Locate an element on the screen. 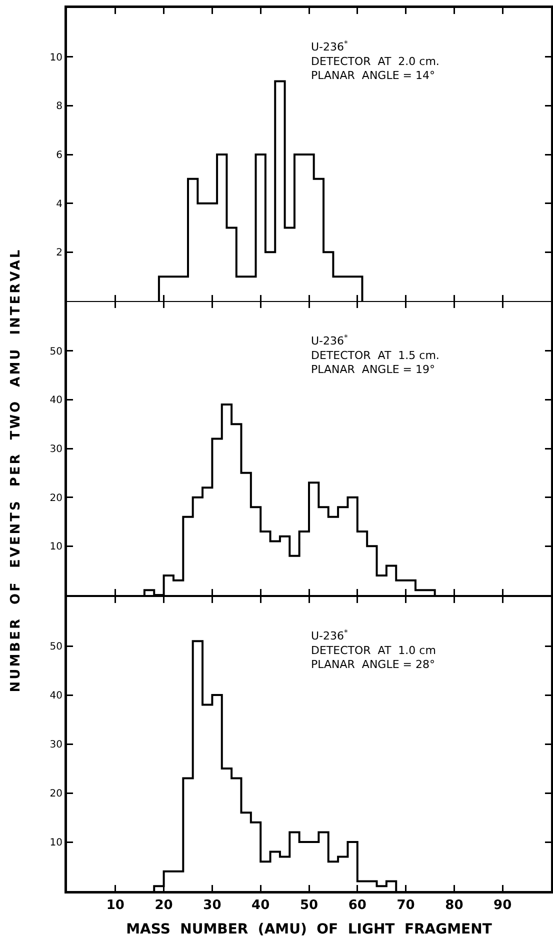  annotation: PLANAR ANGLE = 14° is located at coordinates (373, 75).